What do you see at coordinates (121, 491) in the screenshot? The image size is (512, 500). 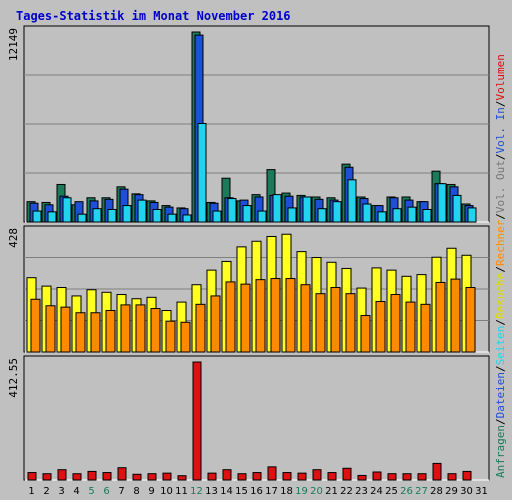 I see `x-tick-label: 7` at bounding box center [121, 491].